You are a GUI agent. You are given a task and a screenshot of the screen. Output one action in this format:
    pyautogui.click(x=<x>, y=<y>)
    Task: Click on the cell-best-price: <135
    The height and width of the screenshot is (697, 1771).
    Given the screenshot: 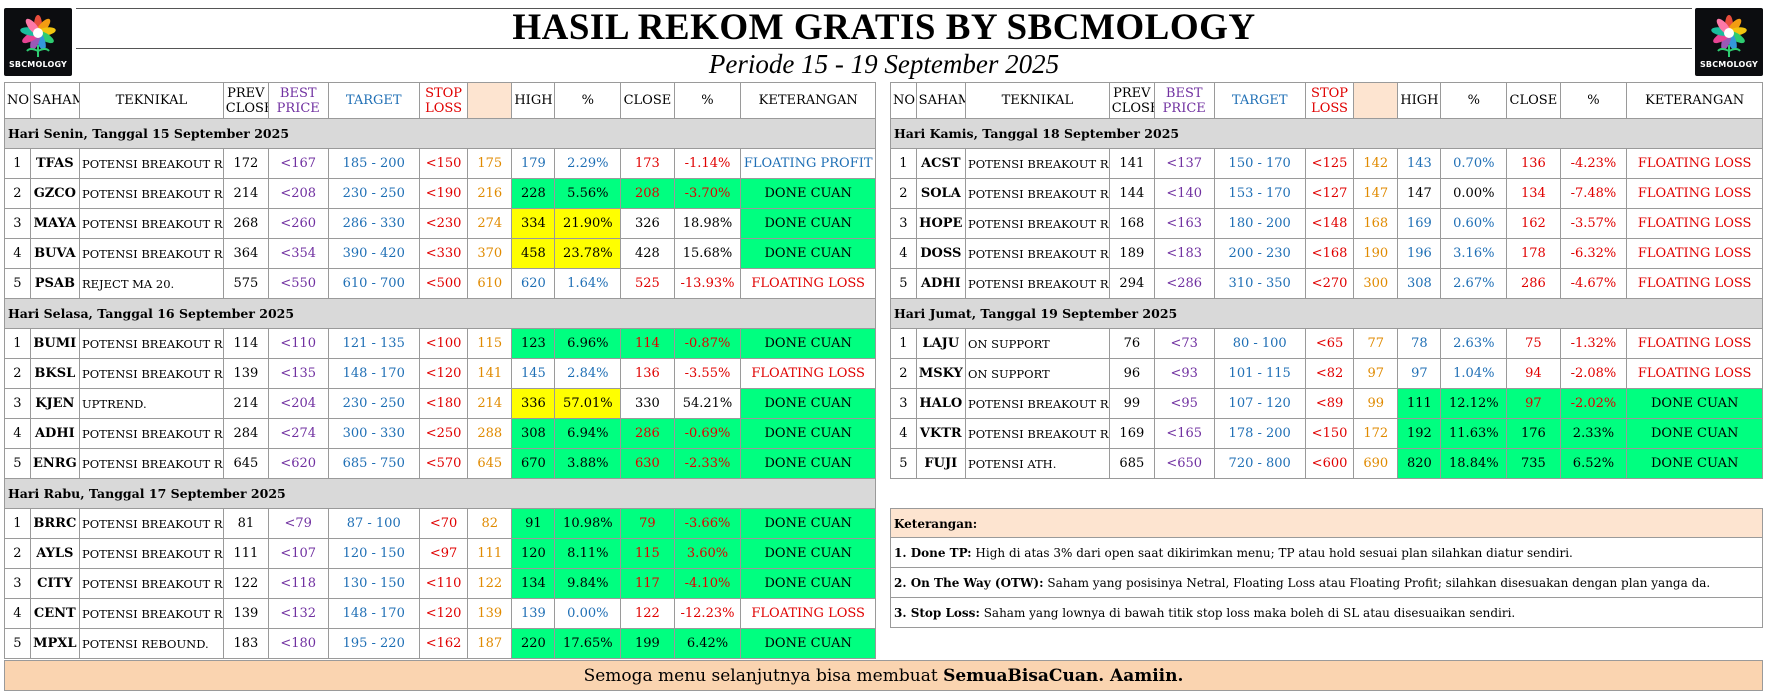 What is the action you would take?
    pyautogui.click(x=298, y=373)
    